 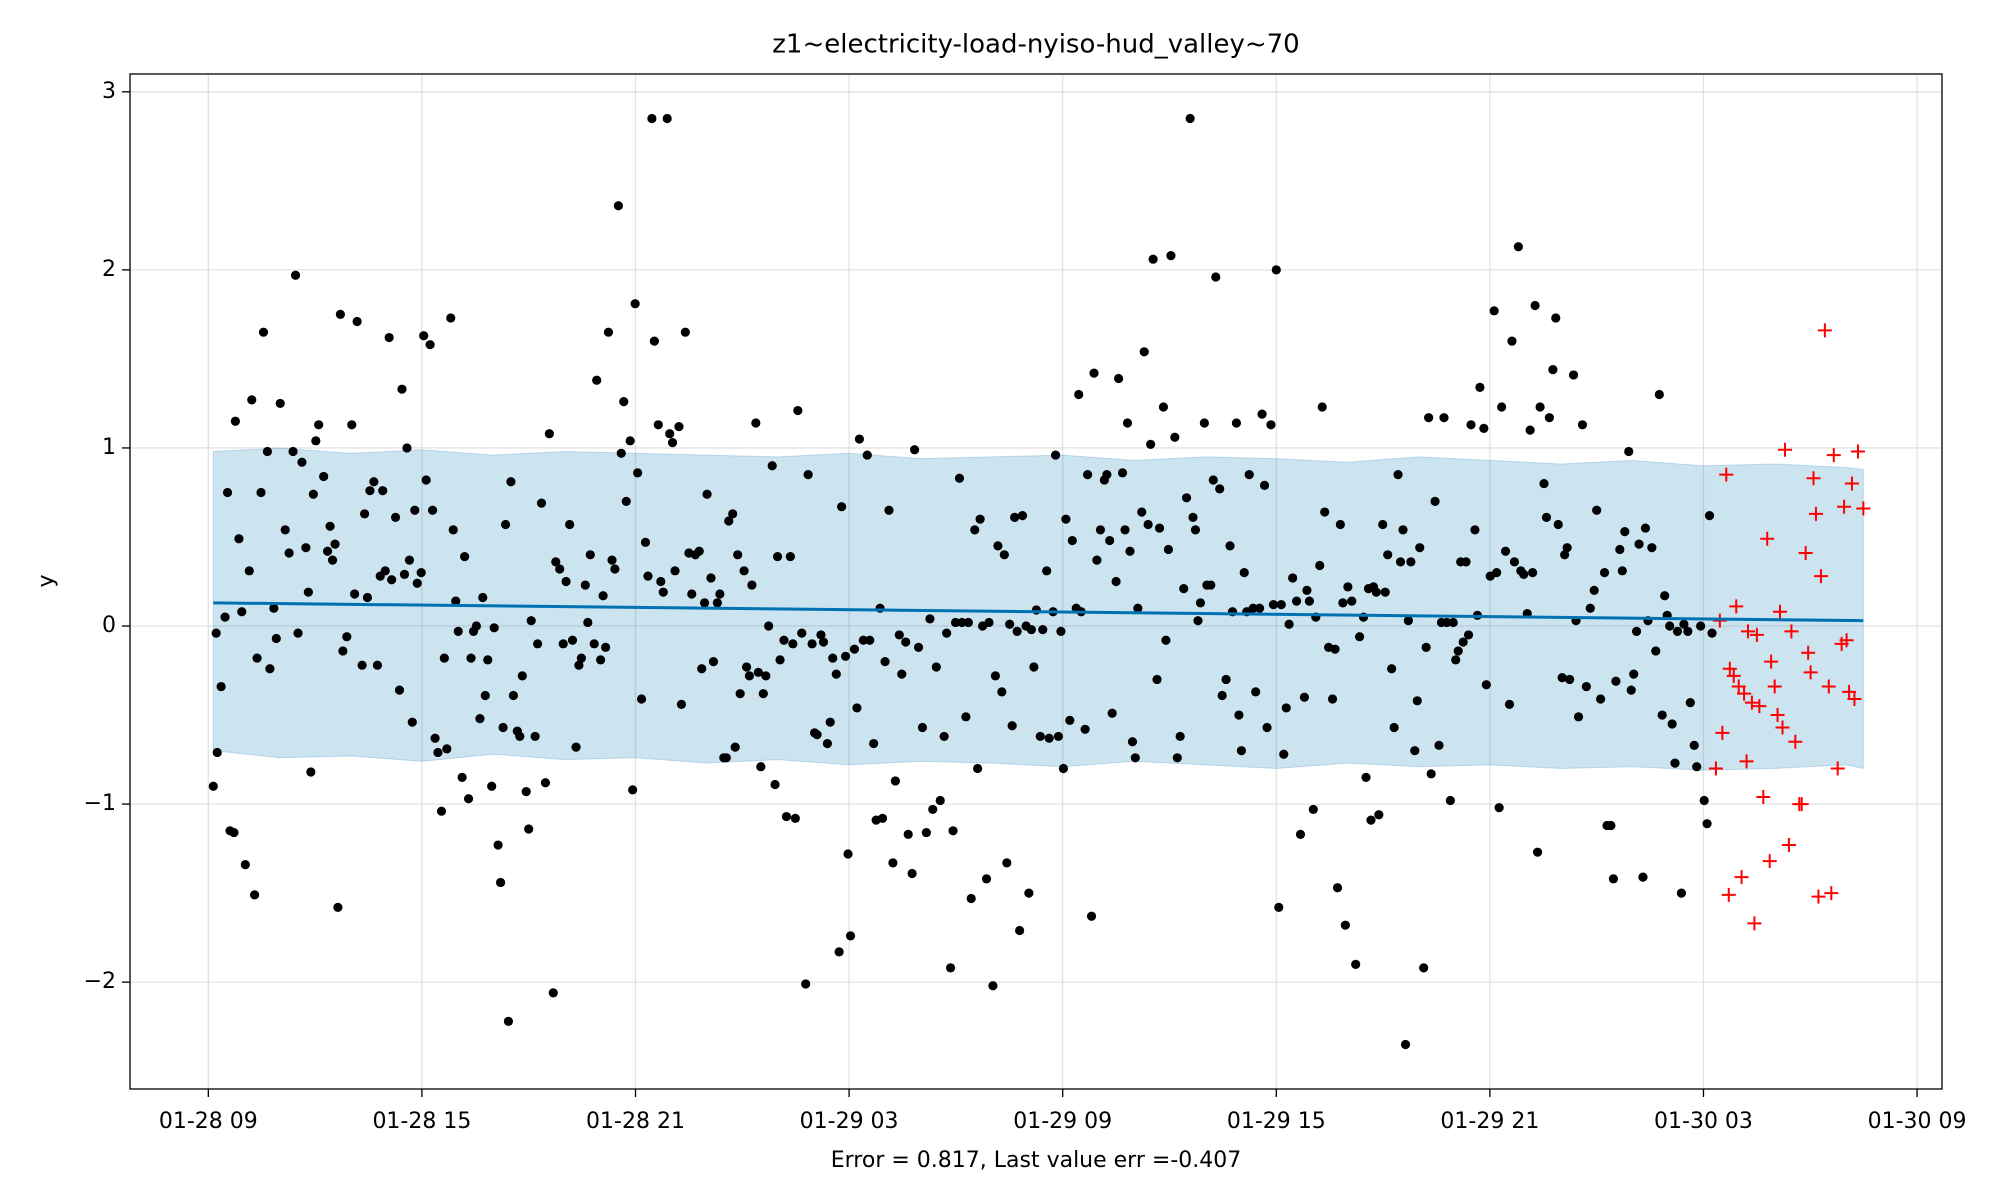 I want to click on x-tick-label: 01-29 09, so click(x=1062, y=1121).